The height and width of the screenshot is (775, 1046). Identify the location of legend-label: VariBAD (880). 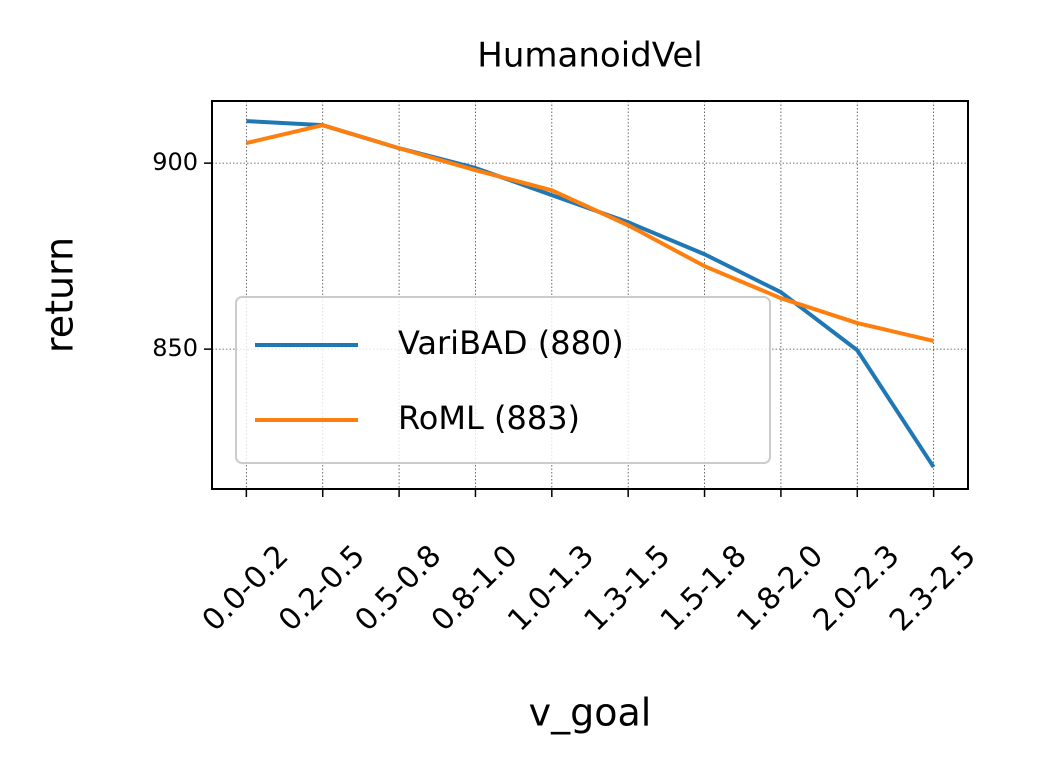
(511, 343).